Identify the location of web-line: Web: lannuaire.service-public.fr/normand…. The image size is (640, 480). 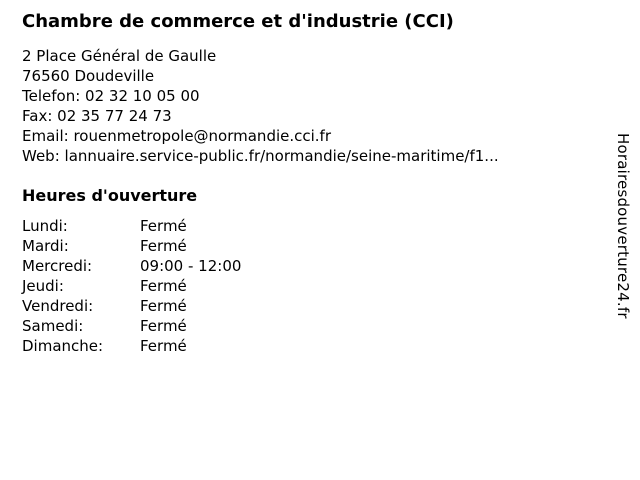
(311, 156).